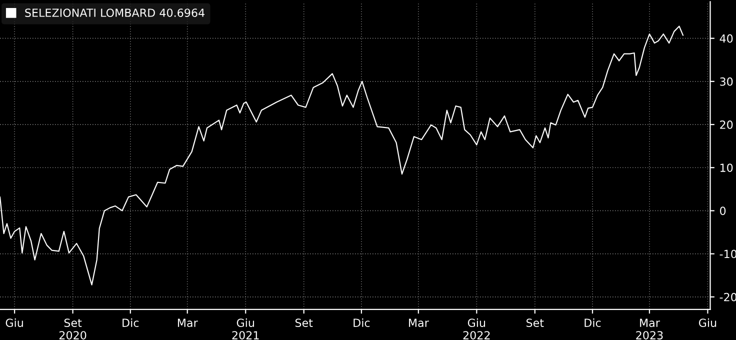 This screenshot has width=736, height=340. What do you see at coordinates (723, 211) in the screenshot?
I see `y-tick-label: 0` at bounding box center [723, 211].